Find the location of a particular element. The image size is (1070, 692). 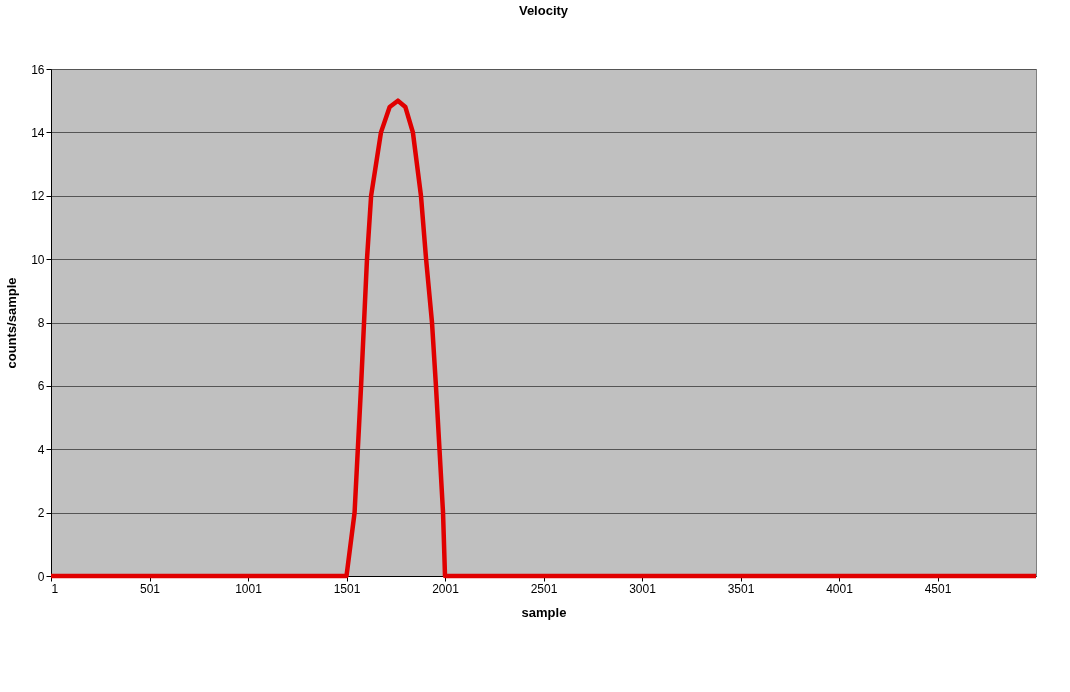

y-tick-label: 2 is located at coordinates (41, 513).